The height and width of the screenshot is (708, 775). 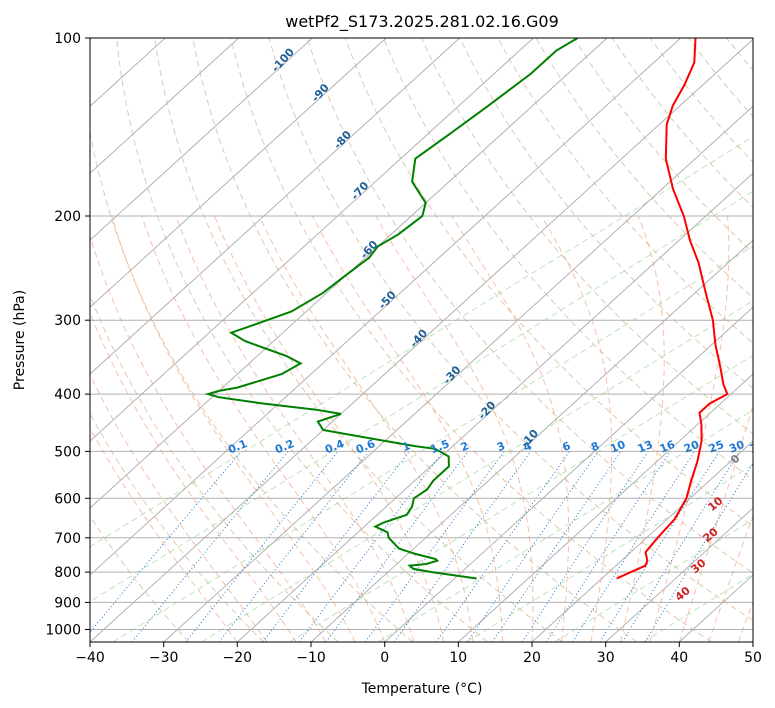 I want to click on red-label: 10, so click(x=715, y=504).